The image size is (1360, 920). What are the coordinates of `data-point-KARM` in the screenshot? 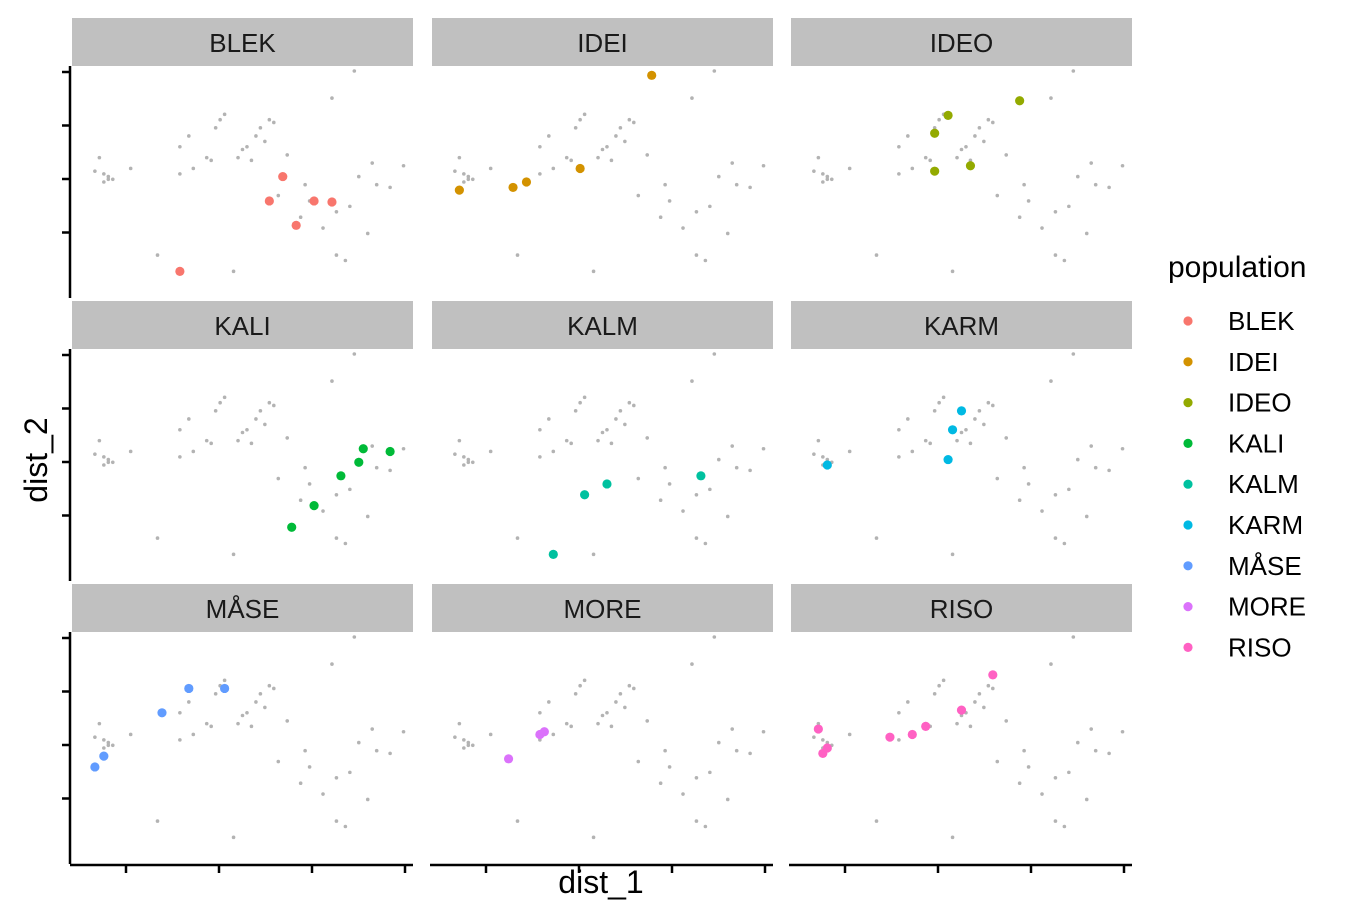 It's located at (827, 465).